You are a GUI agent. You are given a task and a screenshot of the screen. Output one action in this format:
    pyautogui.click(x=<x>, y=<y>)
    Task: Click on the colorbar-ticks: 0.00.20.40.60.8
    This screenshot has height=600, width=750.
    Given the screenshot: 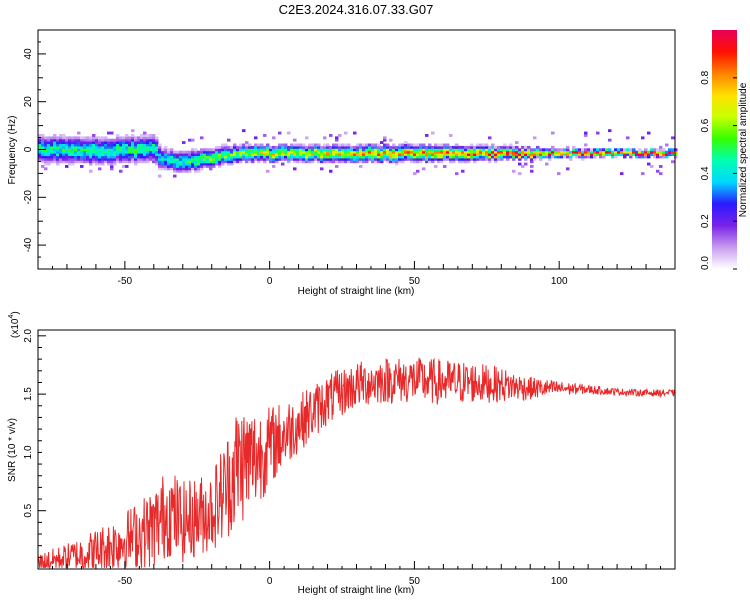 What is the action you would take?
    pyautogui.click(x=718, y=170)
    